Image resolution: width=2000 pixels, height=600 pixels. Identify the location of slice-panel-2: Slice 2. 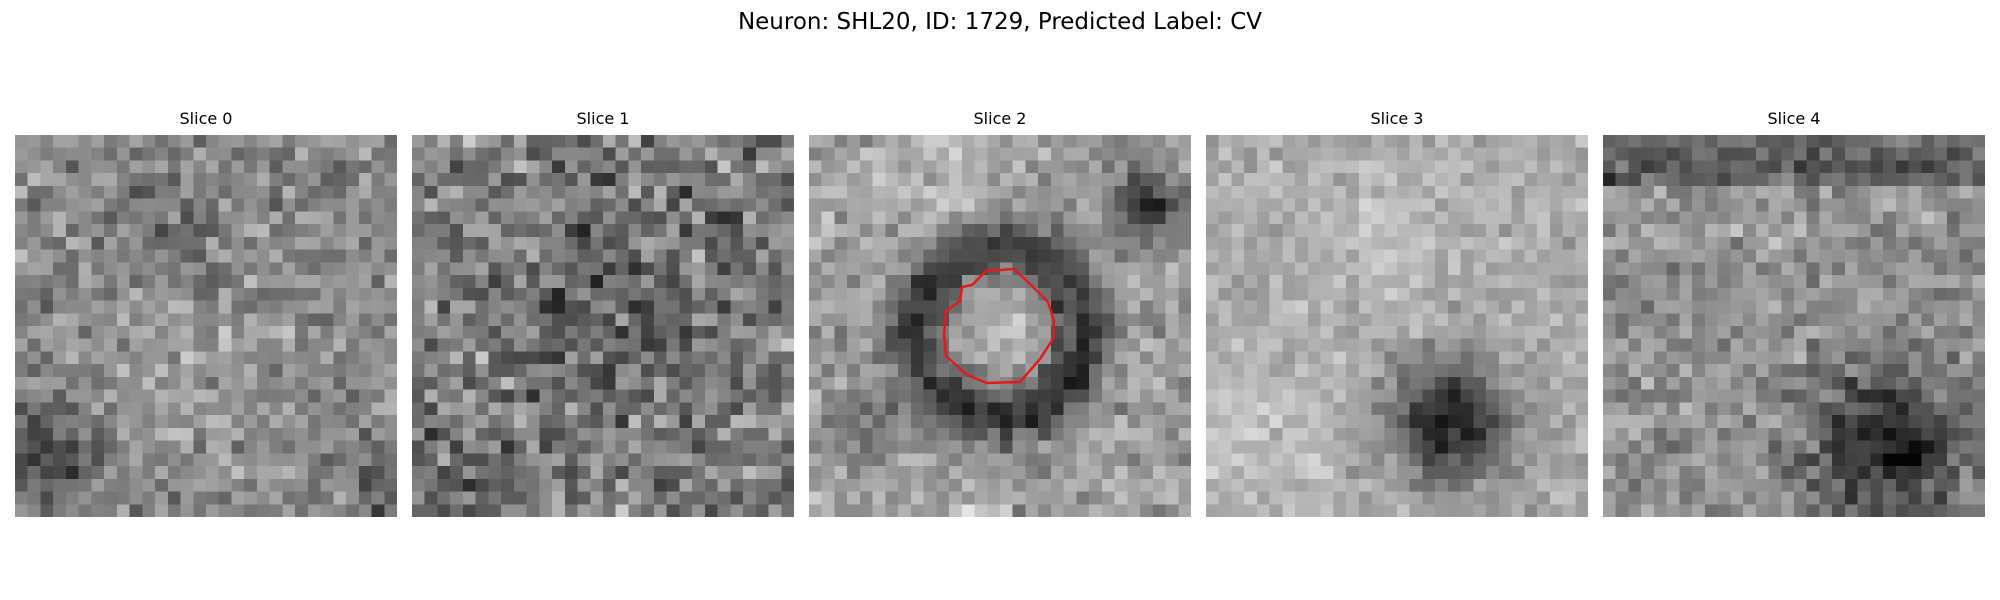
(1000, 312).